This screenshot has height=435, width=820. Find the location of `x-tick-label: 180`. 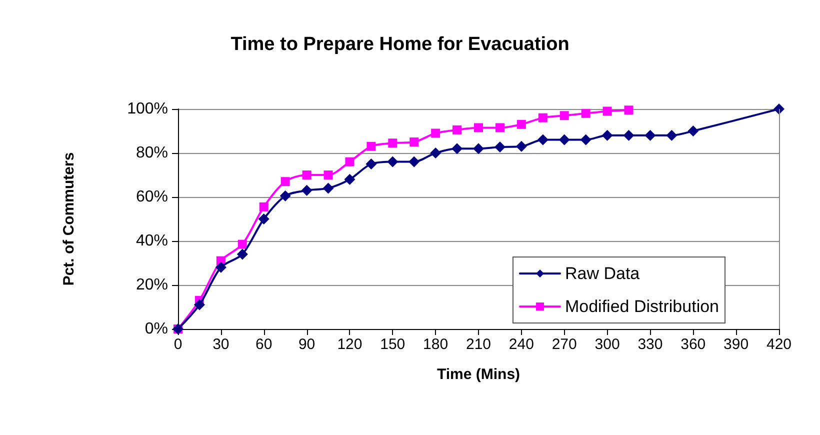

x-tick-label: 180 is located at coordinates (435, 344).